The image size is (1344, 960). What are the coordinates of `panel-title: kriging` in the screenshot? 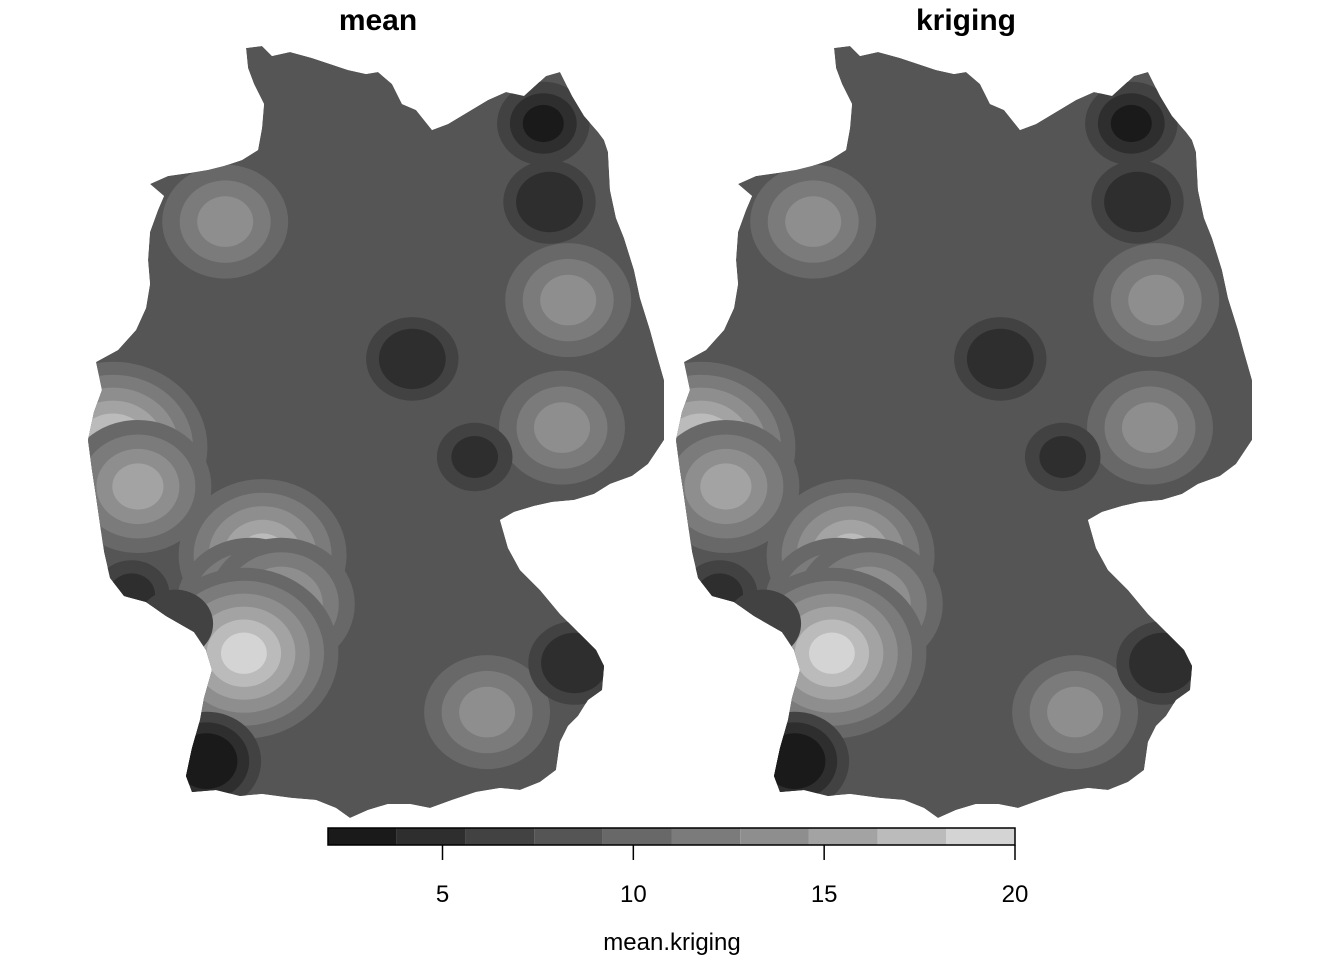 It's located at (966, 20).